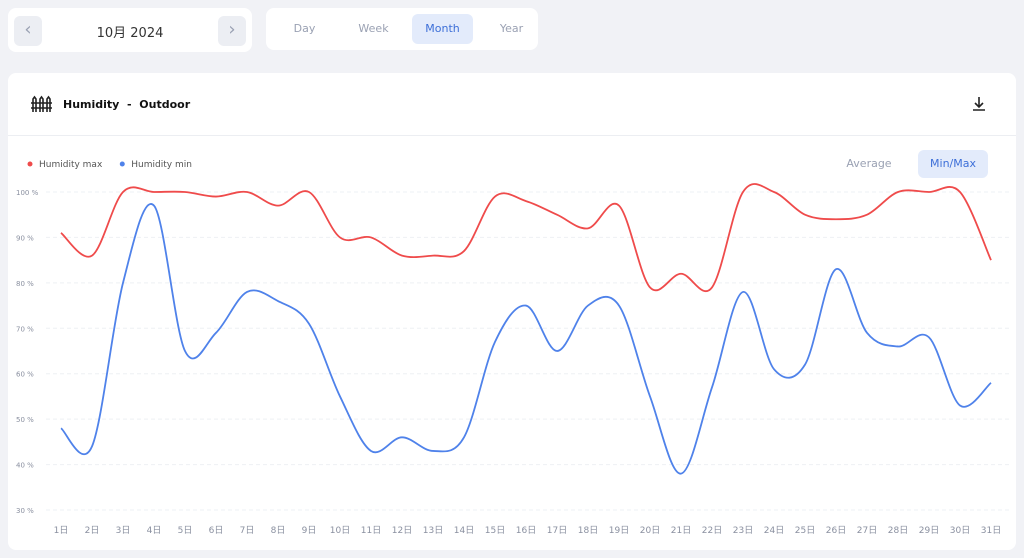 This screenshot has height=558, width=1024. What do you see at coordinates (979, 104) in the screenshot?
I see `download-button` at bounding box center [979, 104].